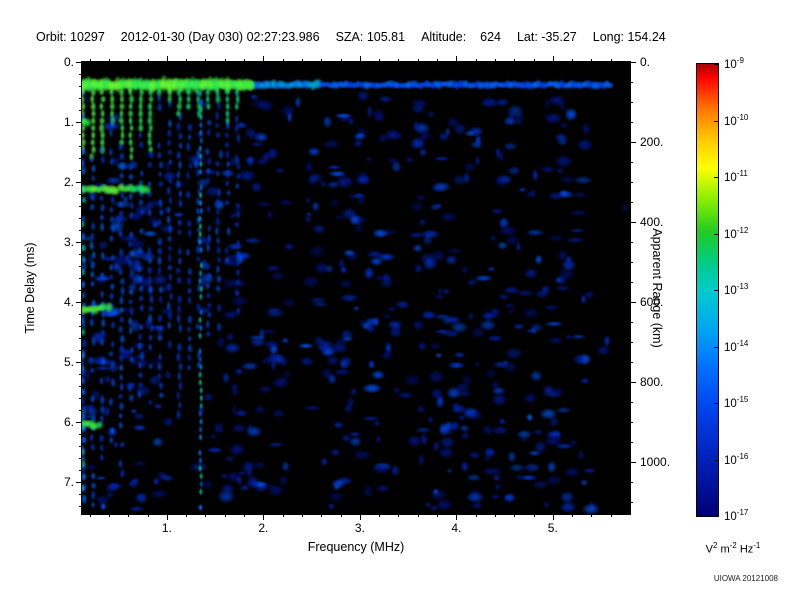 This screenshot has width=800, height=600. What do you see at coordinates (68, 62) in the screenshot?
I see `y-tick-label: 0.` at bounding box center [68, 62].